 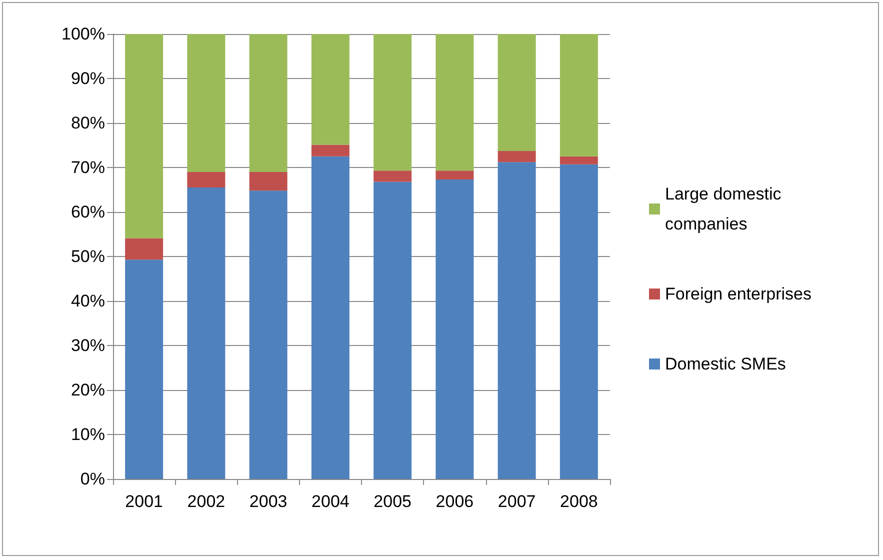 What do you see at coordinates (517, 501) in the screenshot?
I see `x-tick-label: 2007` at bounding box center [517, 501].